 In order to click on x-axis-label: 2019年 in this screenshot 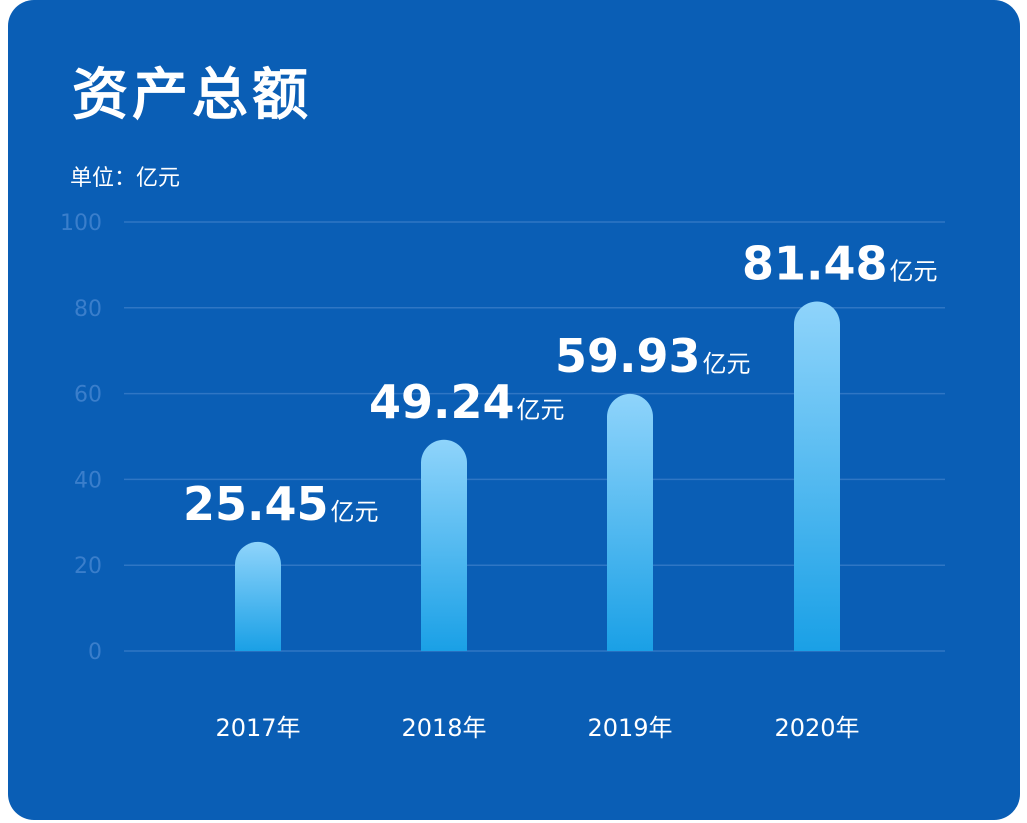, I will do `click(629, 728)`.